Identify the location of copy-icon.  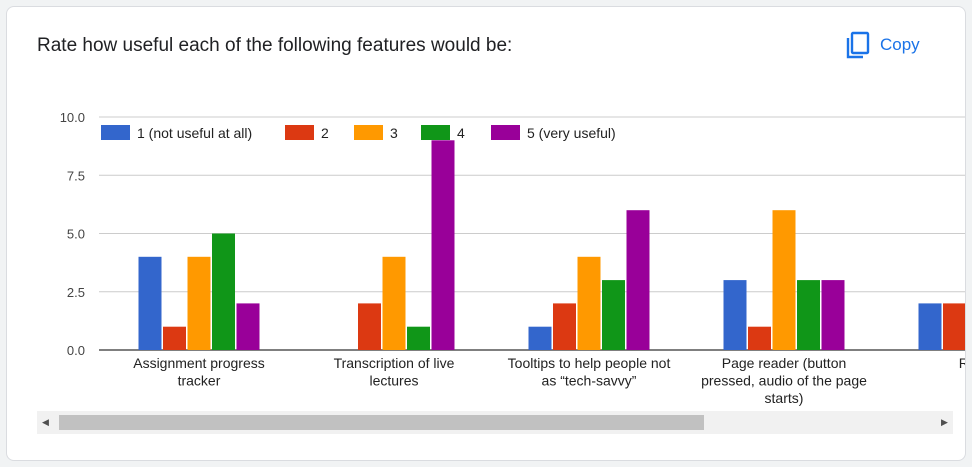
(858, 45).